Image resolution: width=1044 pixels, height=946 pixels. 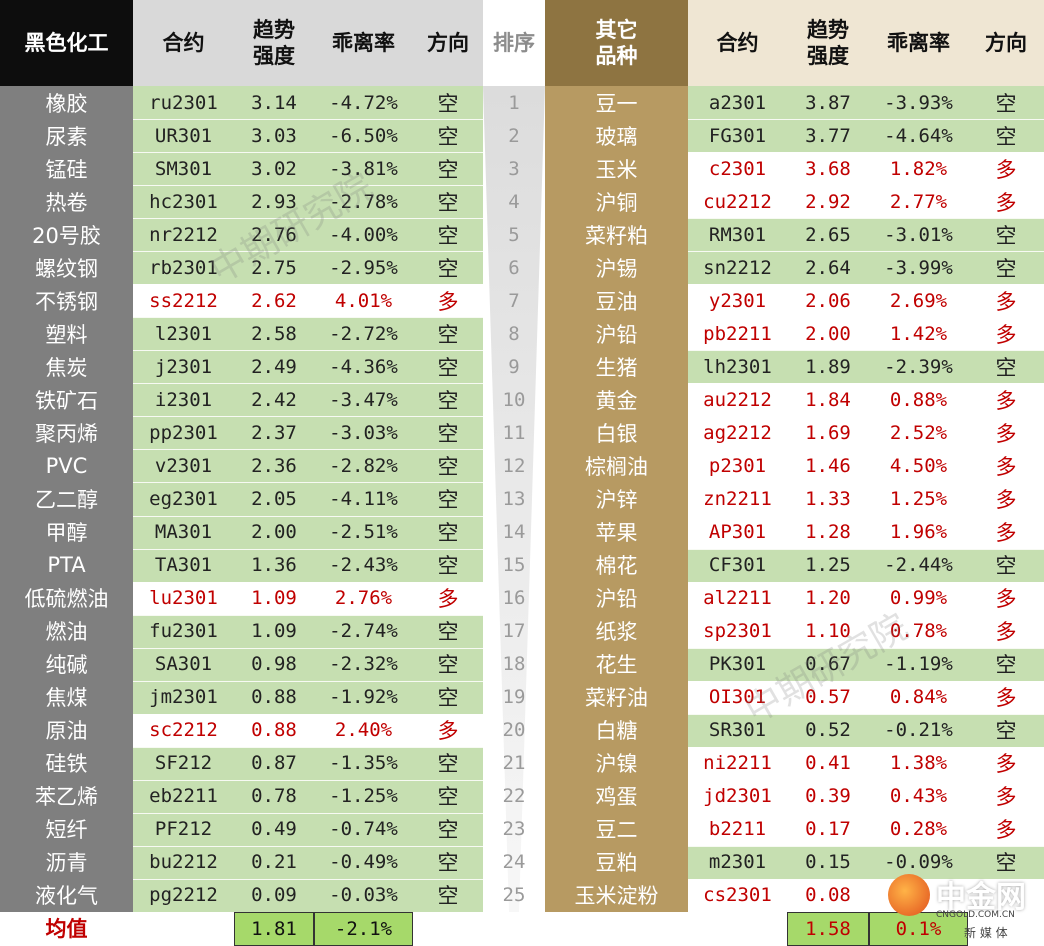 I want to click on right-row-name: 棕榈油, so click(x=616, y=466).